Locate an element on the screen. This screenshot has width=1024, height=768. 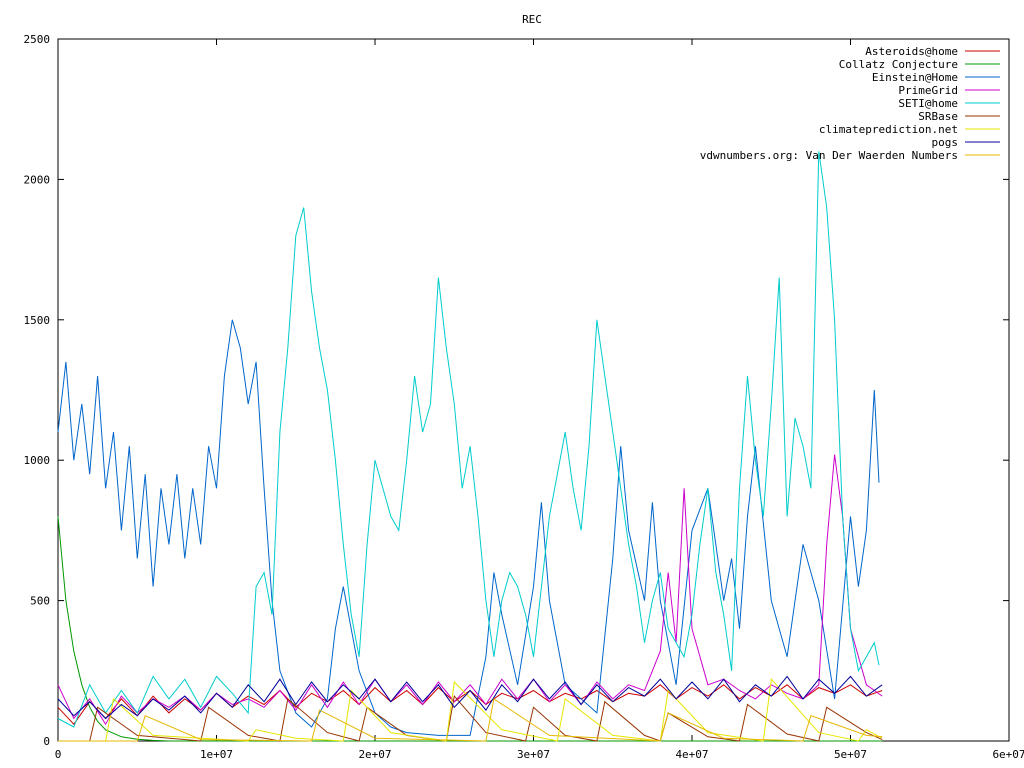
x-tick-label: 0 is located at coordinates (58, 754).